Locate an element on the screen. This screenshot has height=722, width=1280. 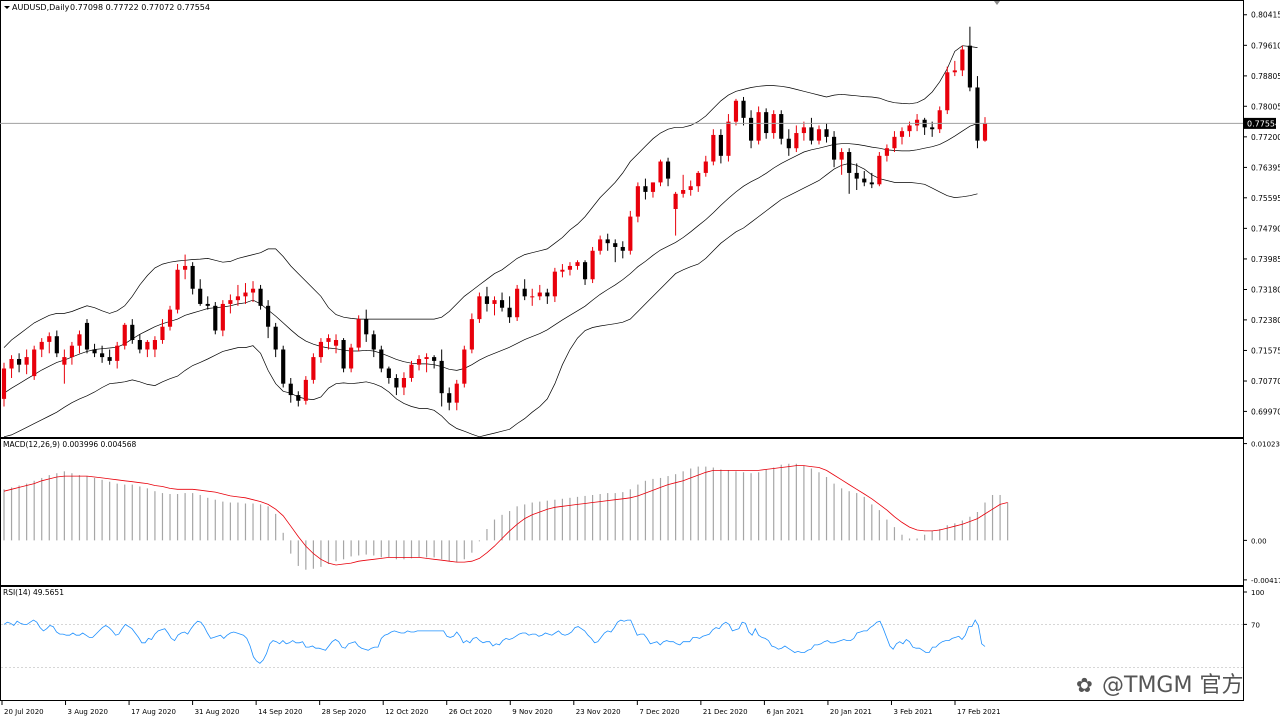
time-tick-label: 7 Dec 2020 is located at coordinates (659, 712).